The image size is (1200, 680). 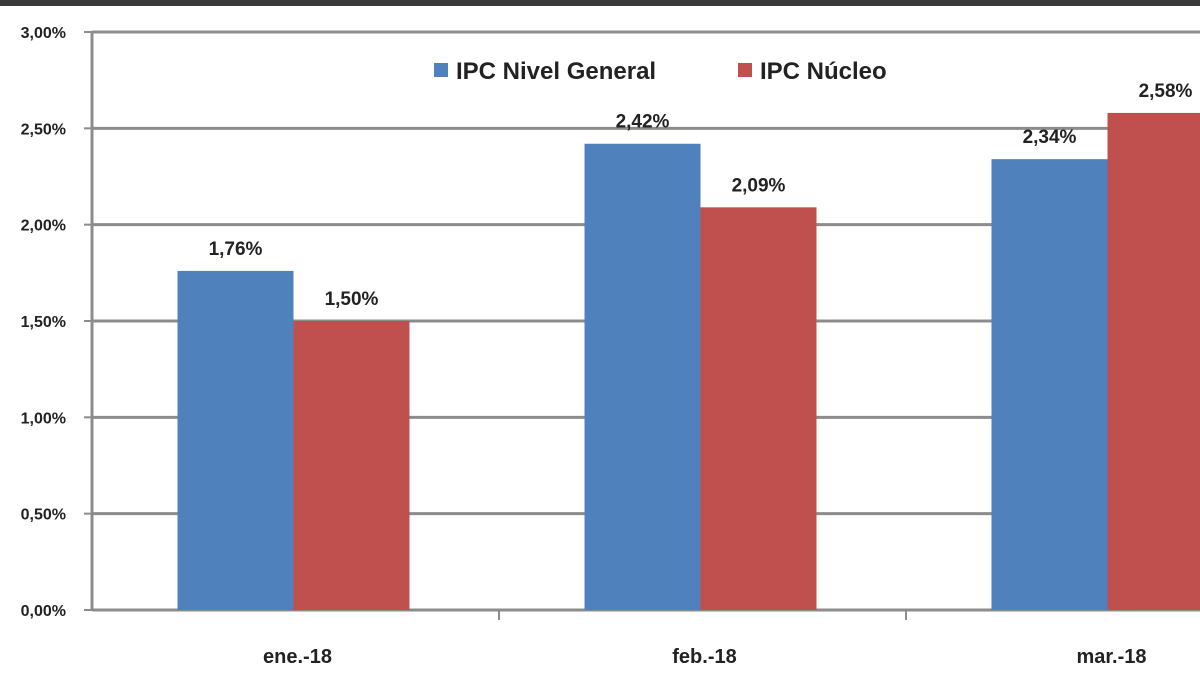 I want to click on y-tick-label: 2,00%, so click(x=43, y=226).